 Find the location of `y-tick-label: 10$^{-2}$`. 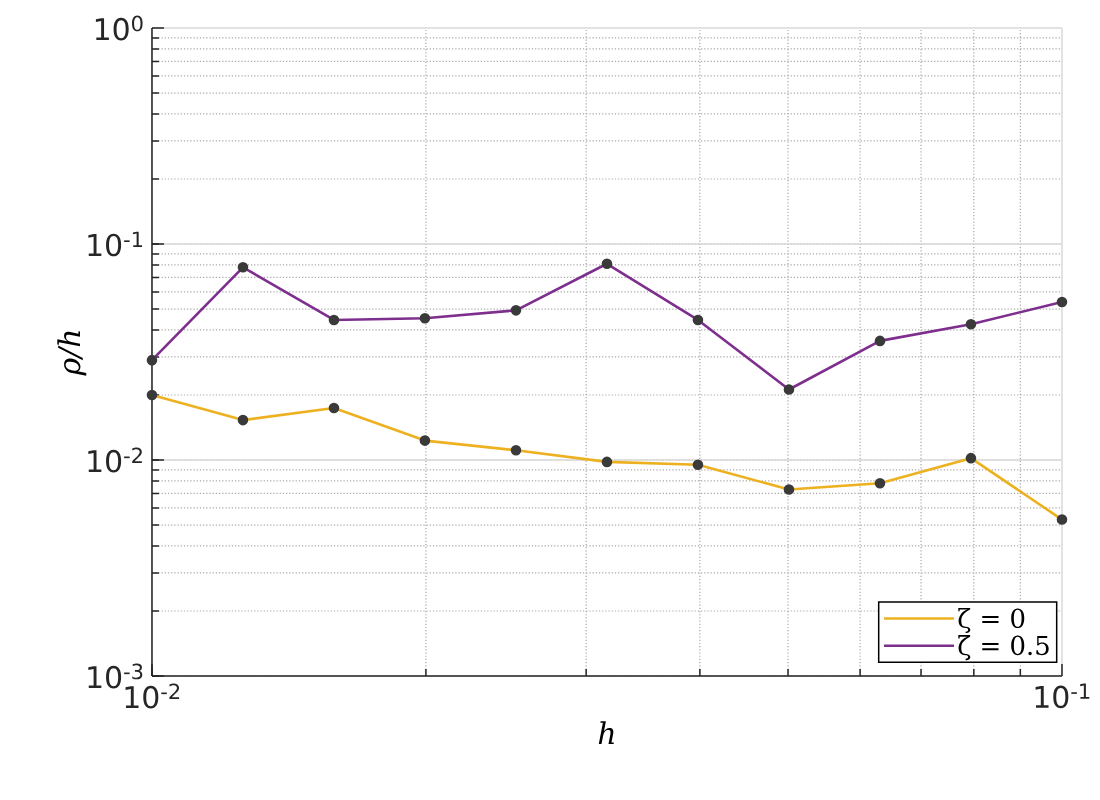

y-tick-label: 10$^{-2}$ is located at coordinates (115, 460).